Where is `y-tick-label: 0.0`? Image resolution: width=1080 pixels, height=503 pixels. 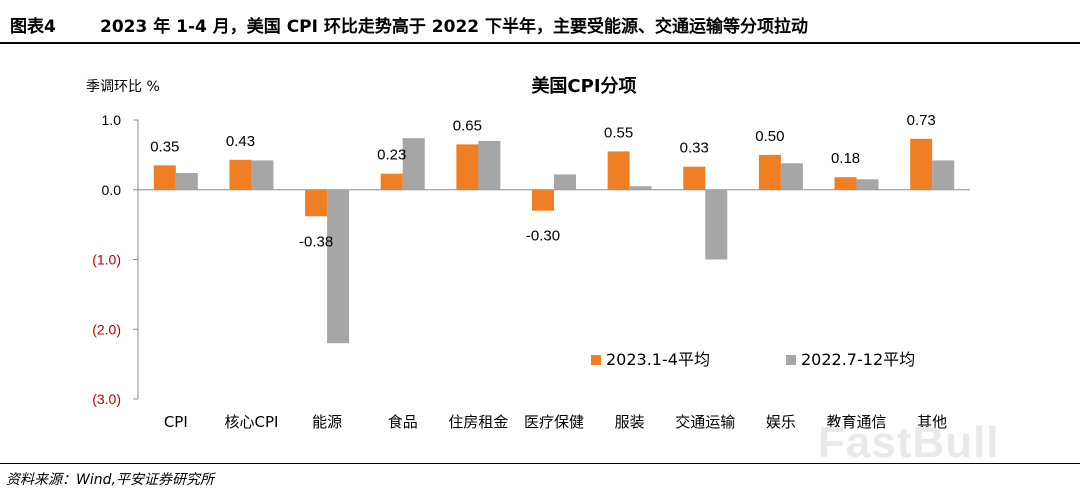
y-tick-label: 0.0 is located at coordinates (112, 190).